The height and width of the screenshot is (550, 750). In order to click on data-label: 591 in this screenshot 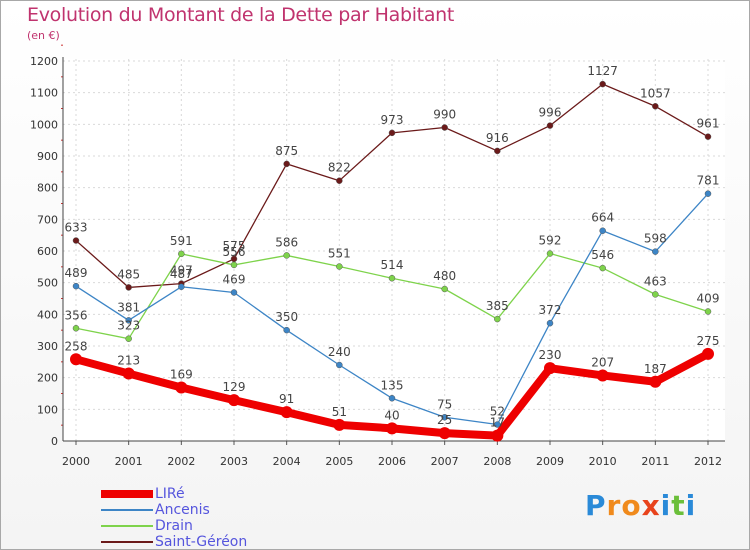, I will do `click(181, 241)`.